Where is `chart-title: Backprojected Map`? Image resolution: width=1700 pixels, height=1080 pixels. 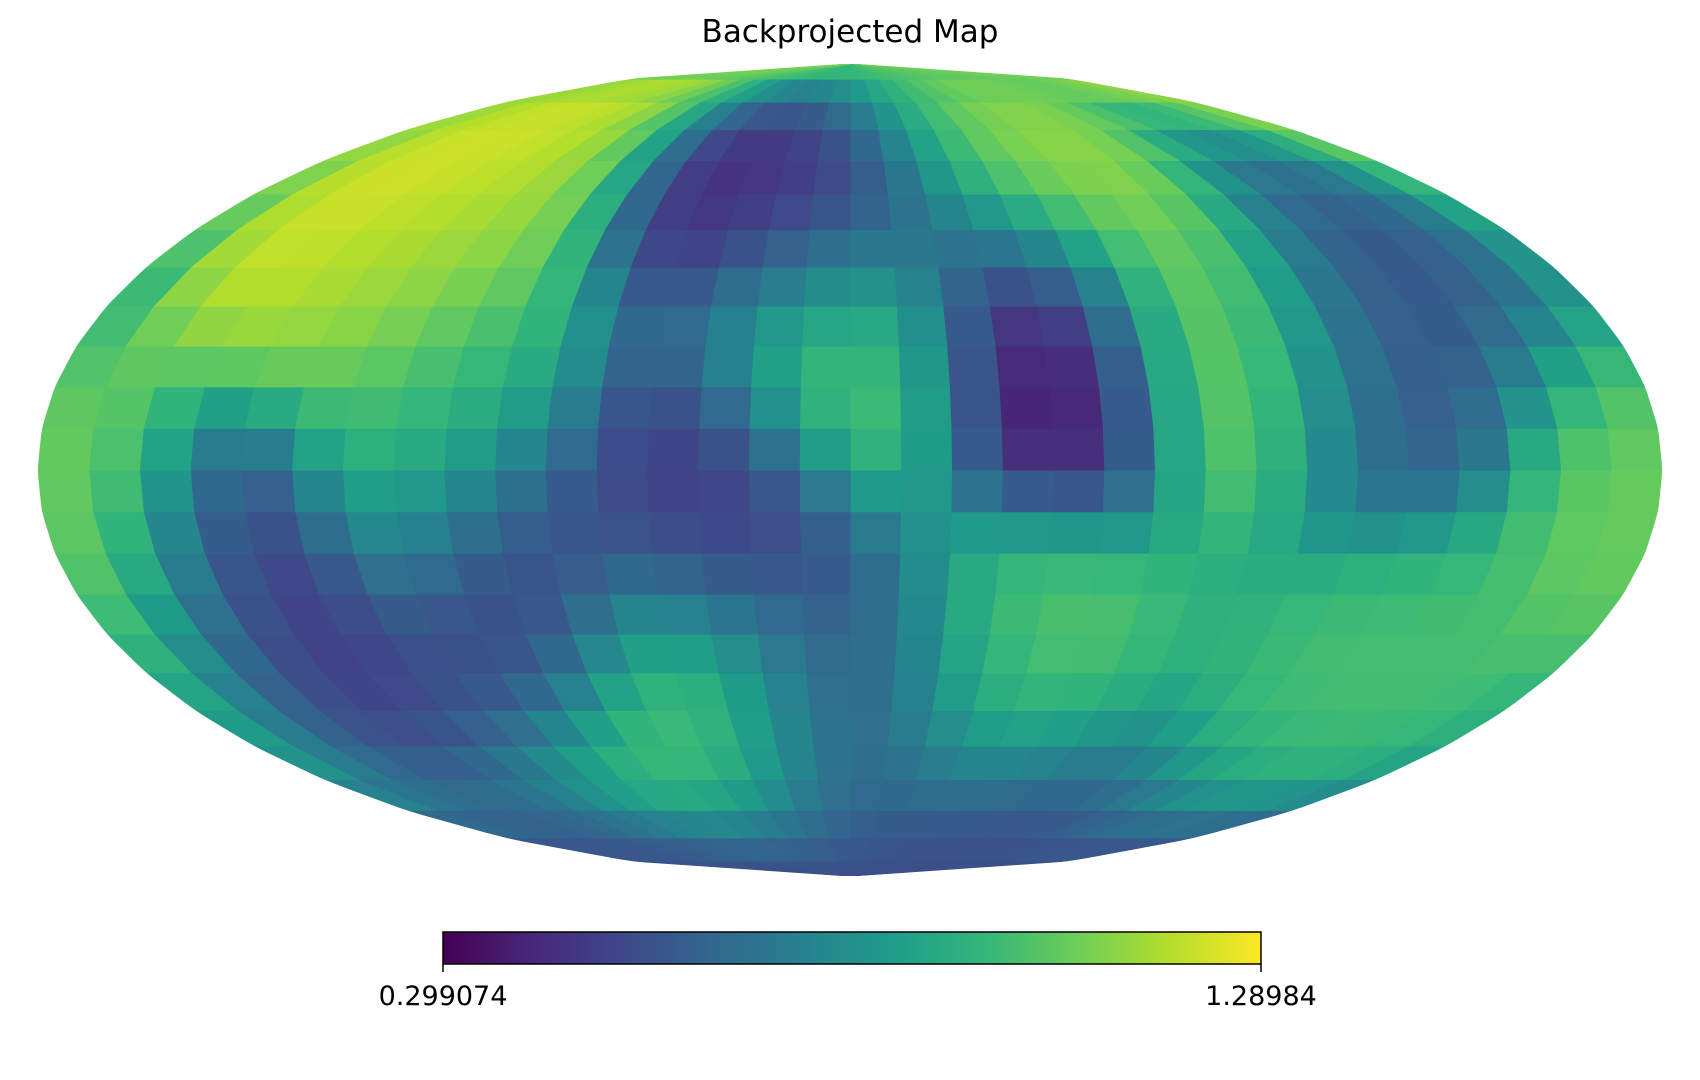 chart-title: Backprojected Map is located at coordinates (850, 32).